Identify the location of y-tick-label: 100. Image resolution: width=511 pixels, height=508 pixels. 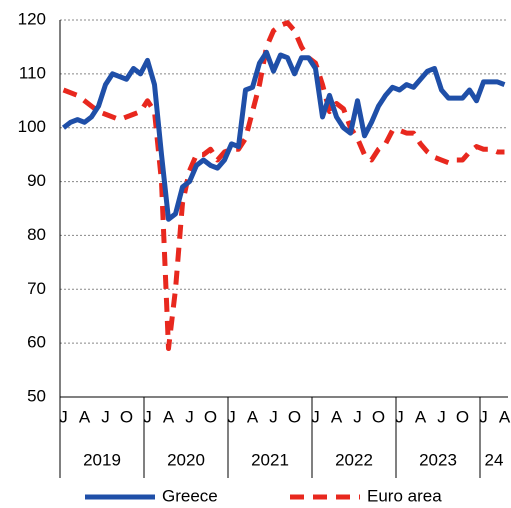
(32, 126).